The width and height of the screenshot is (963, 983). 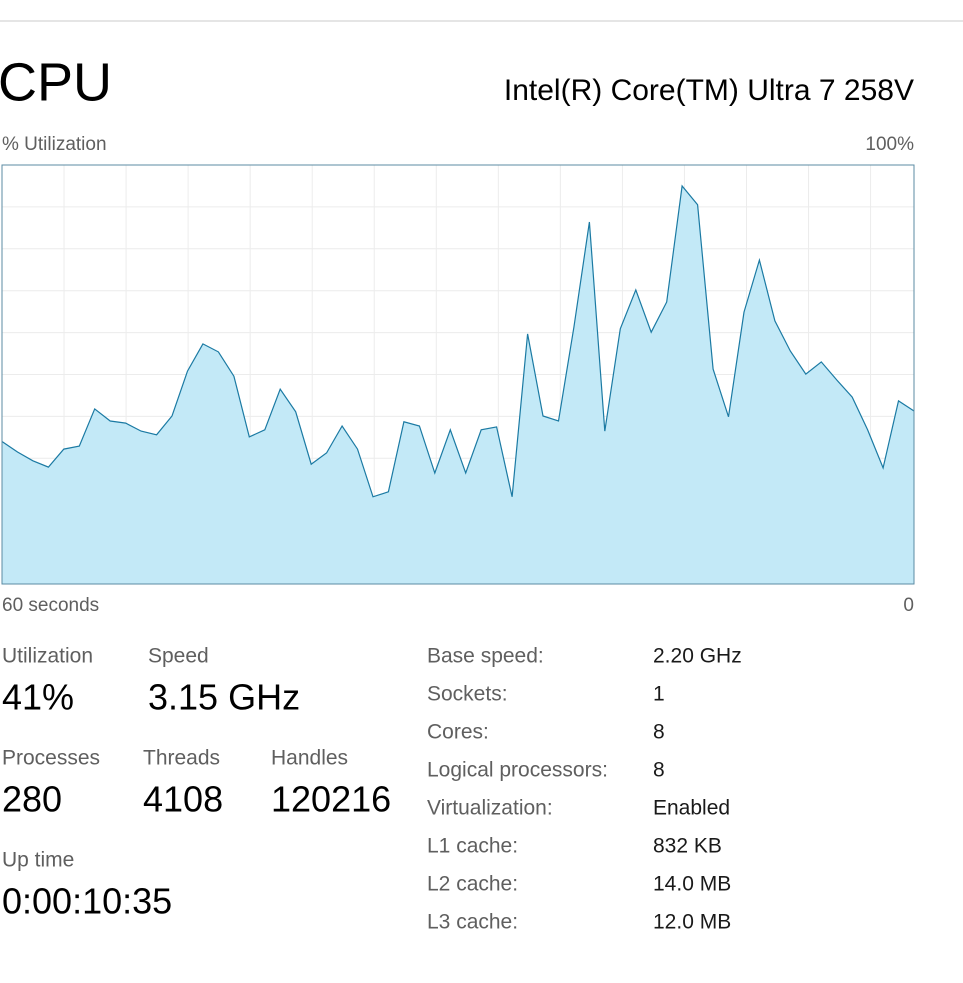 What do you see at coordinates (51, 758) in the screenshot?
I see `stat-label: Processes` at bounding box center [51, 758].